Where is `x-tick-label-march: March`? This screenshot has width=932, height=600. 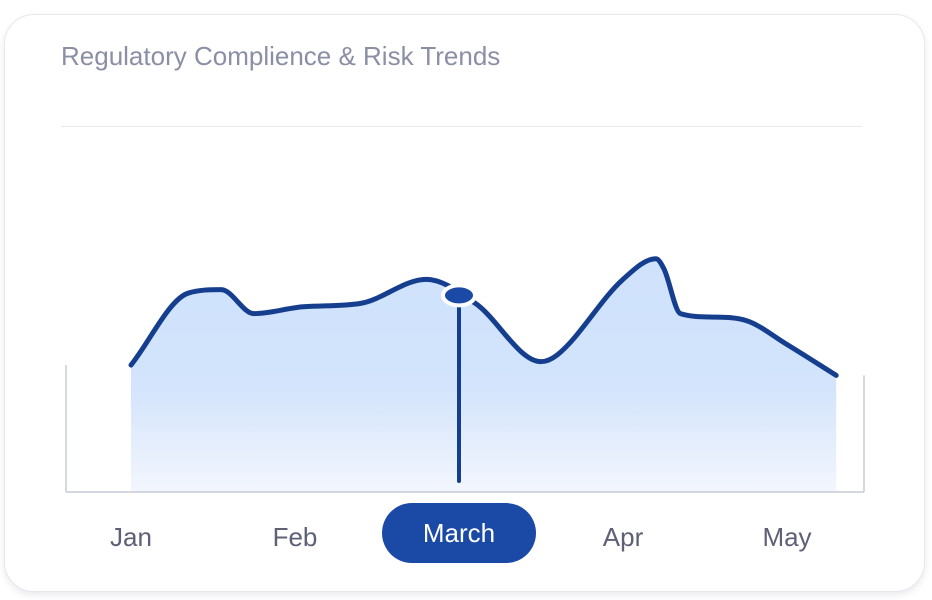 x-tick-label-march: March is located at coordinates (459, 533).